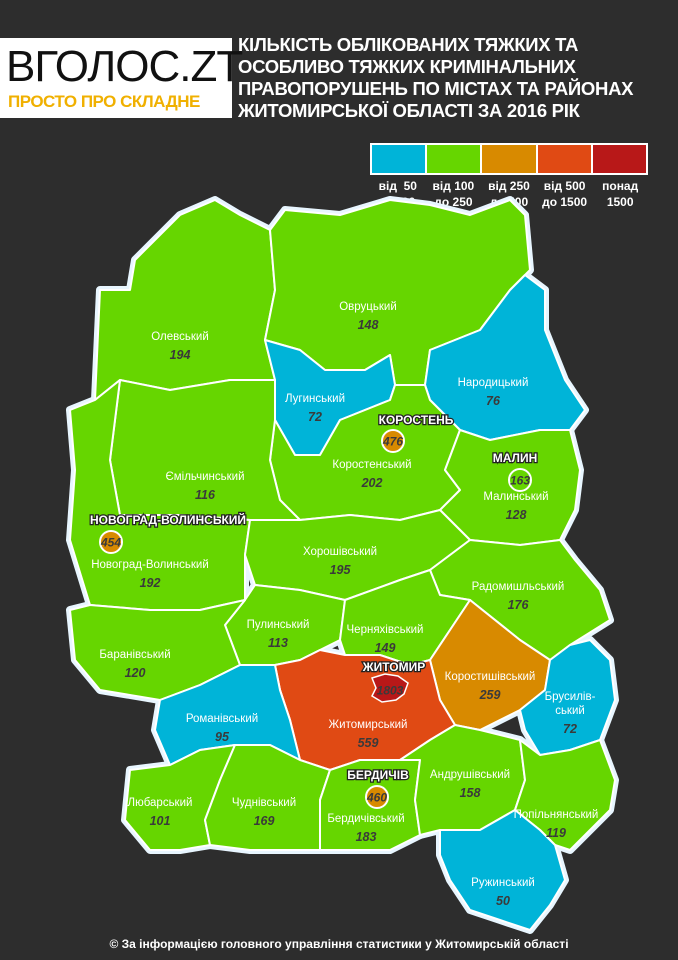 This screenshot has height=960, width=678. I want to click on district-name-label: Малинський, so click(515, 497).